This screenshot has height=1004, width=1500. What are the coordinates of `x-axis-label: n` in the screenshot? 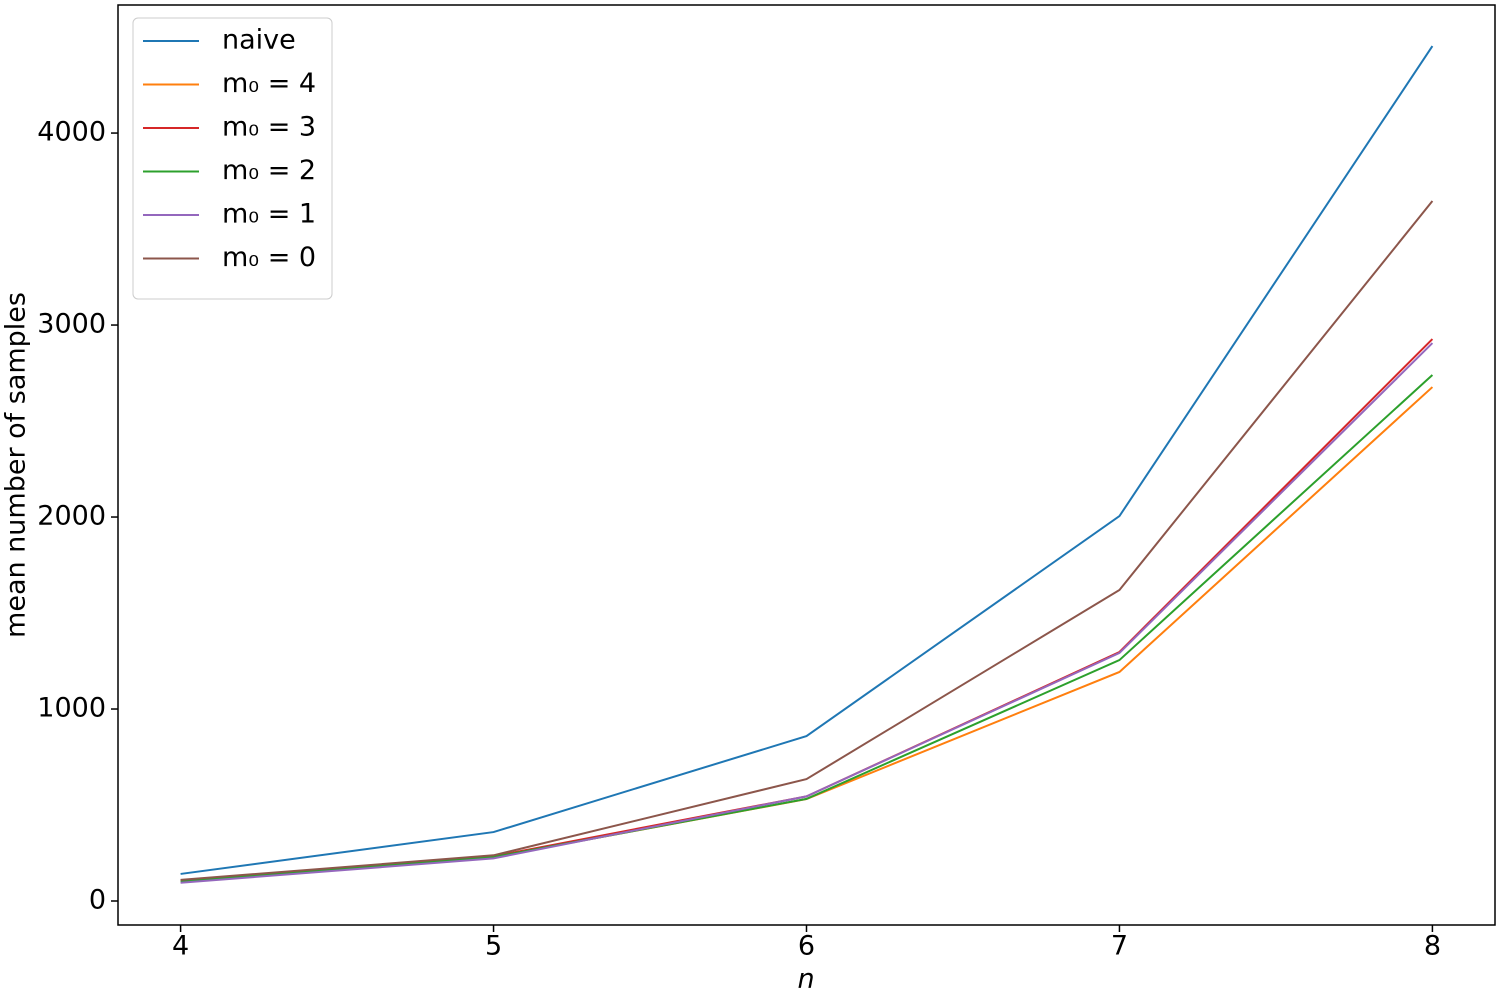 It's located at (805, 979).